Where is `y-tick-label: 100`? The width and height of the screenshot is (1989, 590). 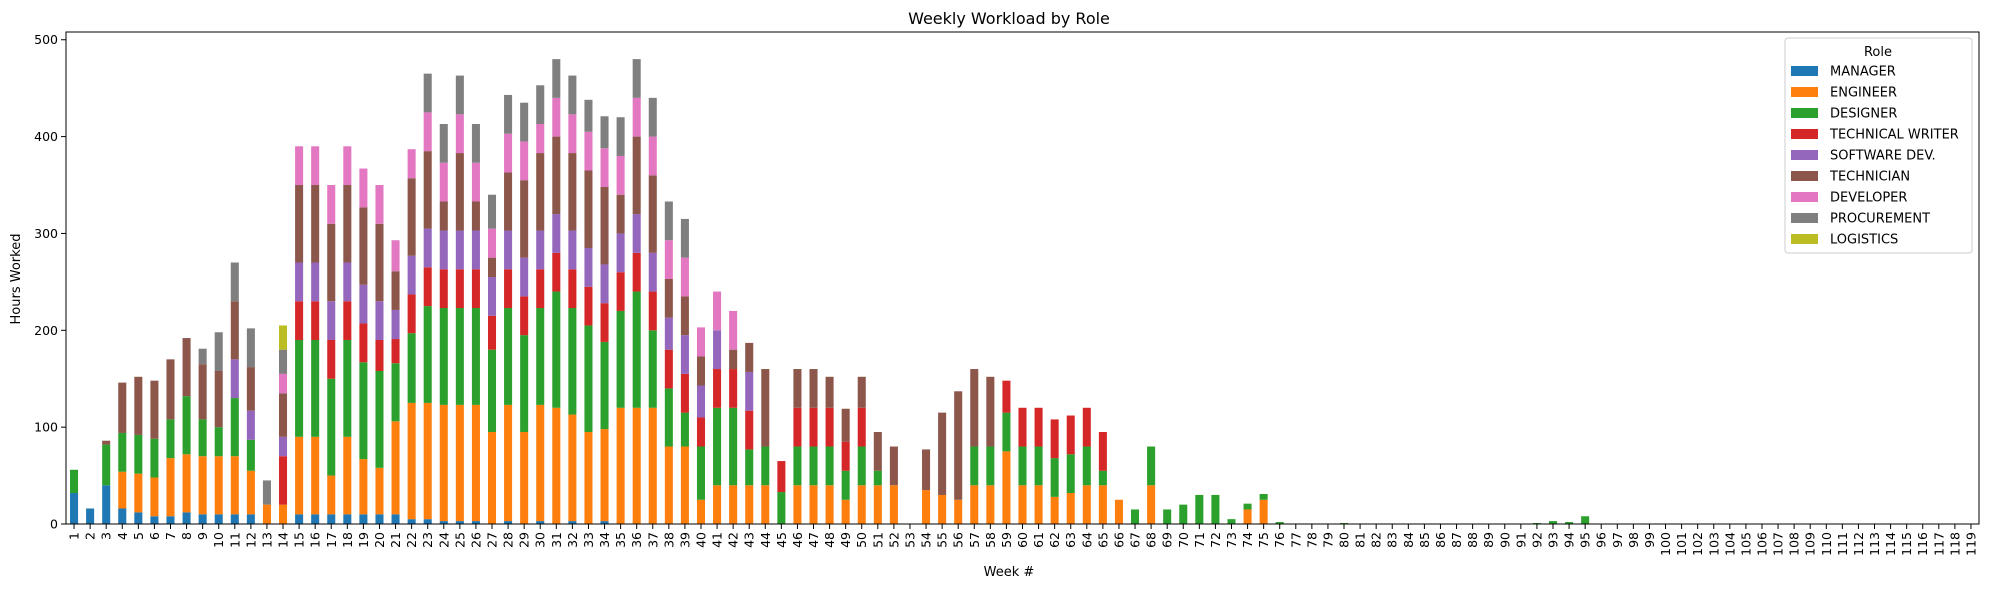 y-tick-label: 100 is located at coordinates (46, 427).